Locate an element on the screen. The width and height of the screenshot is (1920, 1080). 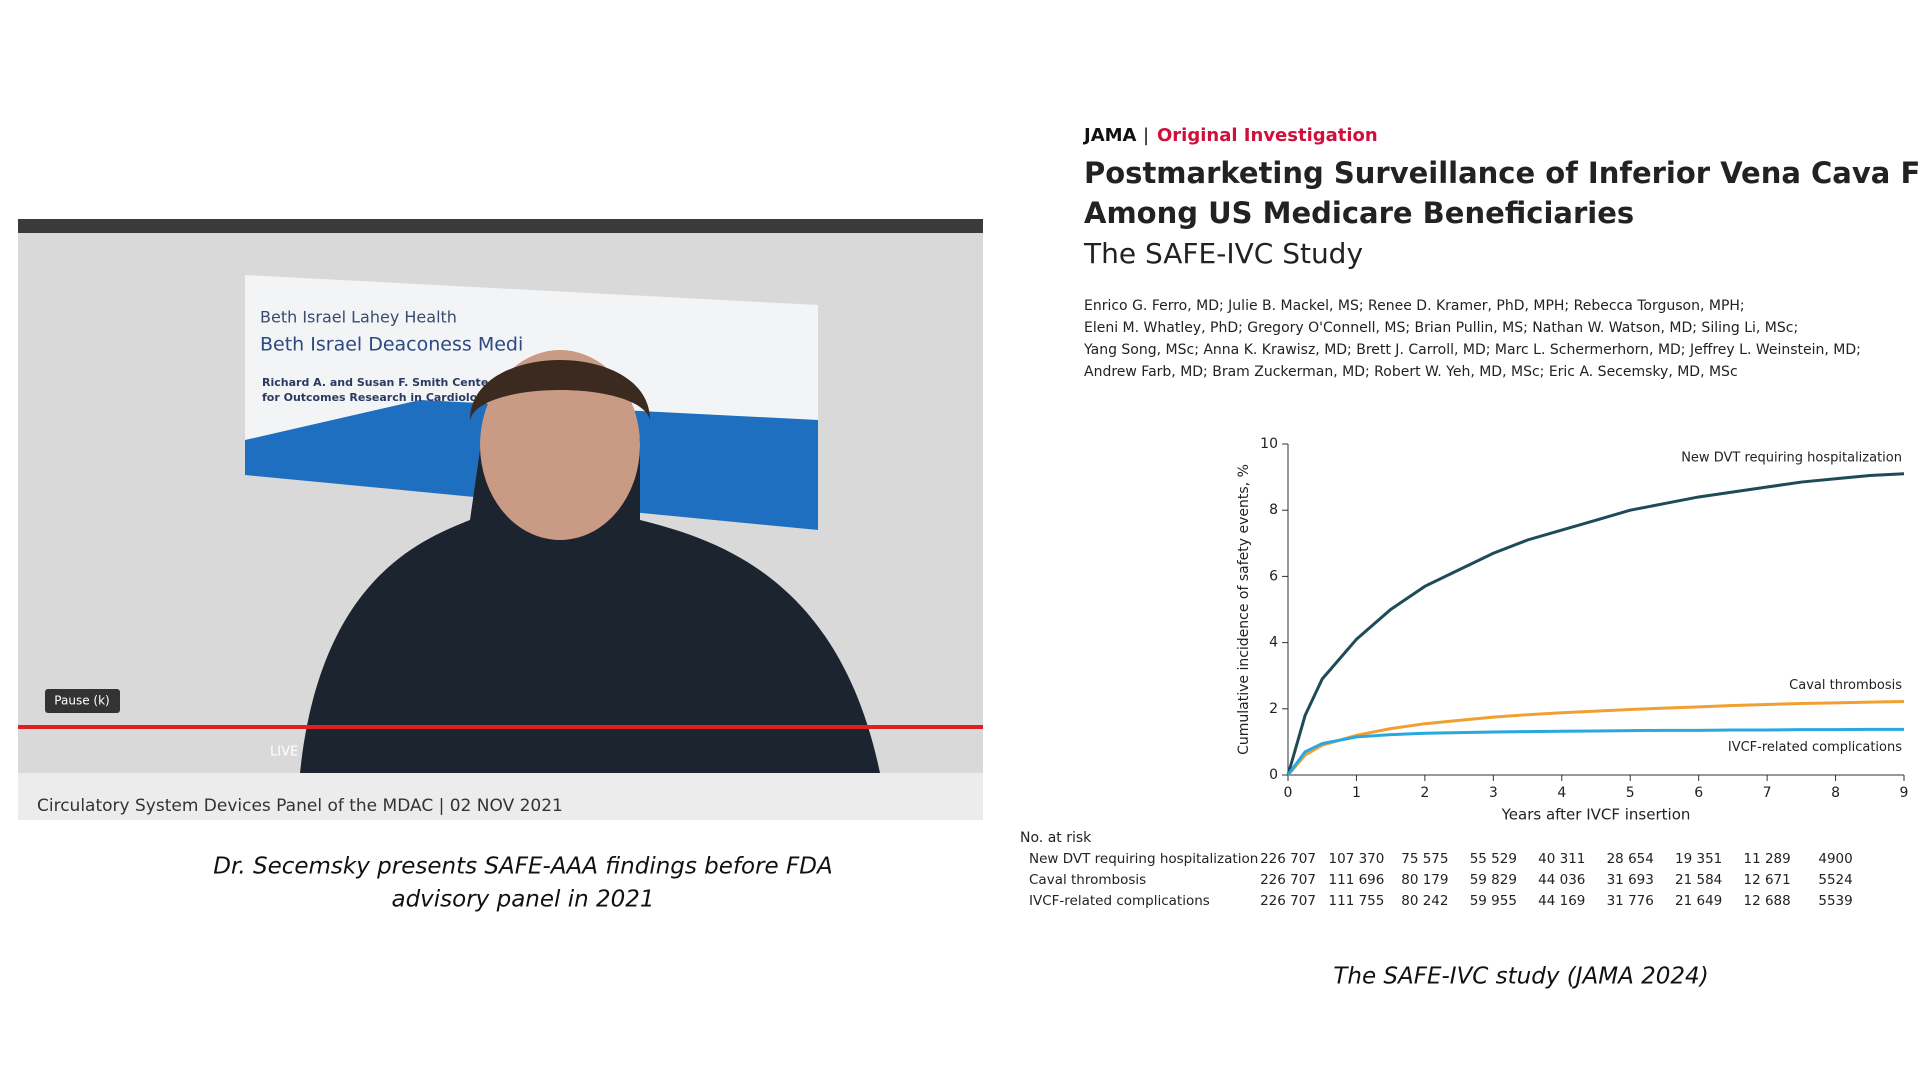
risk-cell: 55 529 is located at coordinates (1493, 859).